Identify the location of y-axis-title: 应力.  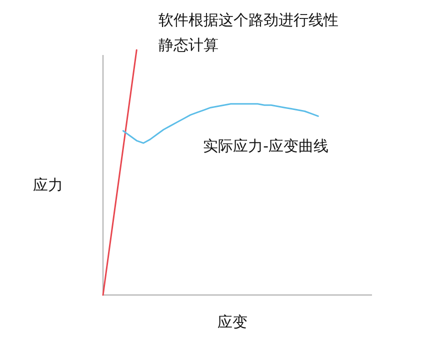
(48, 185).